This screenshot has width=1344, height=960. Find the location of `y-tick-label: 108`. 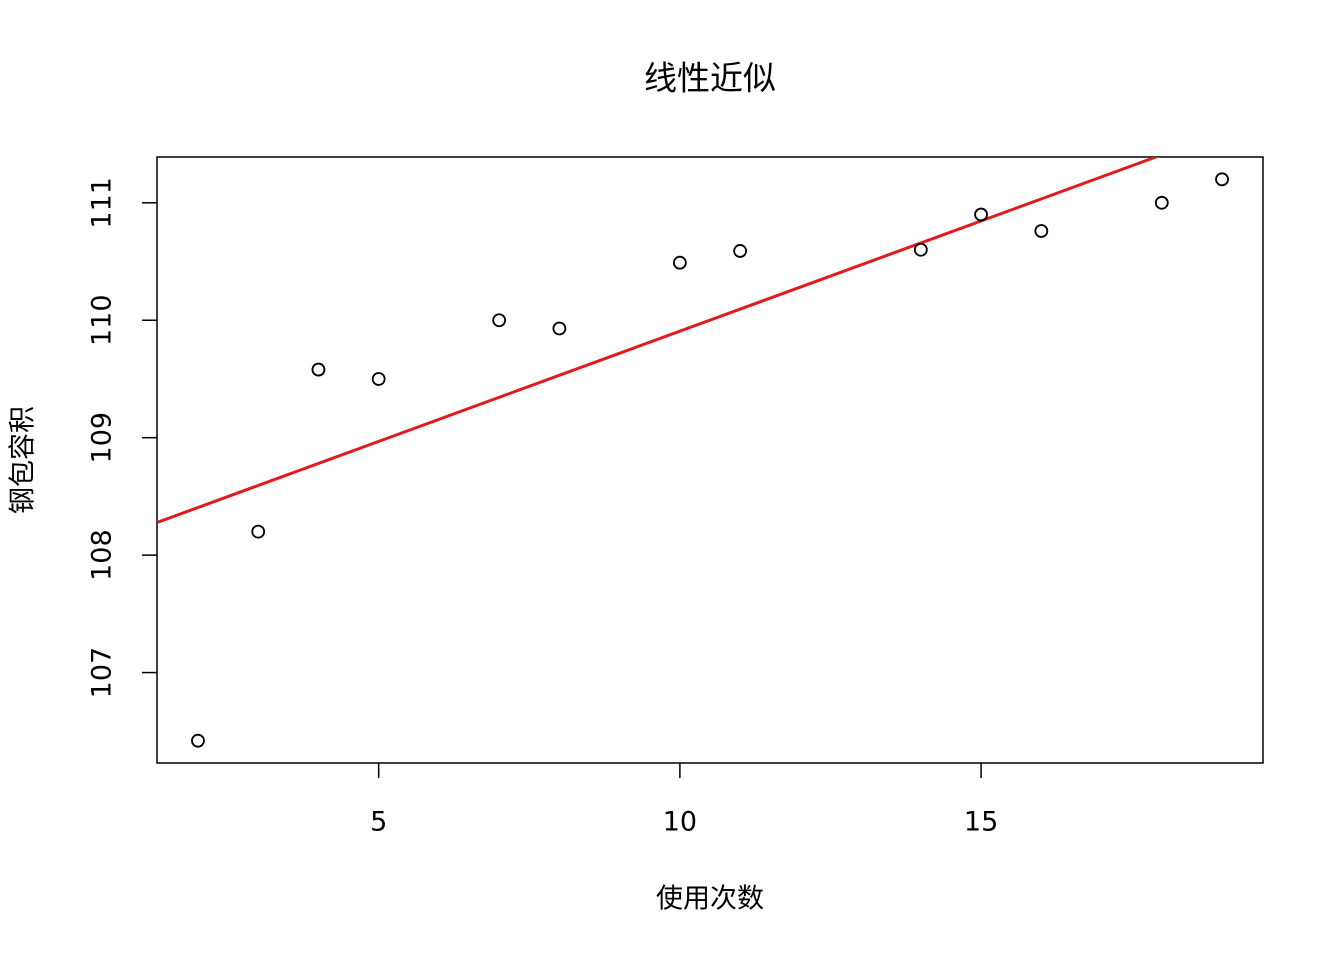

y-tick-label: 108 is located at coordinates (102, 555).